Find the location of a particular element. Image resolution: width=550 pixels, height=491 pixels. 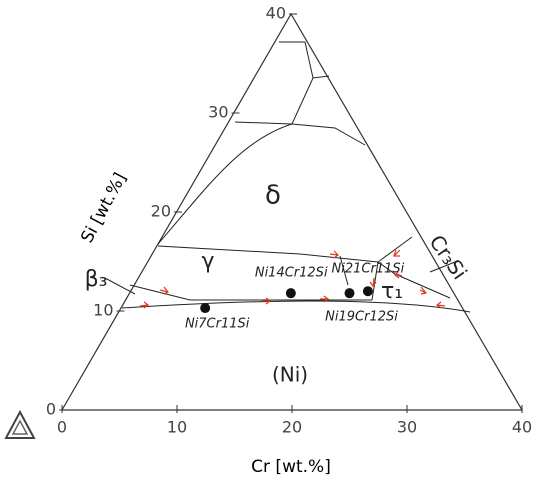

phase-label: δ is located at coordinates (273, 196).